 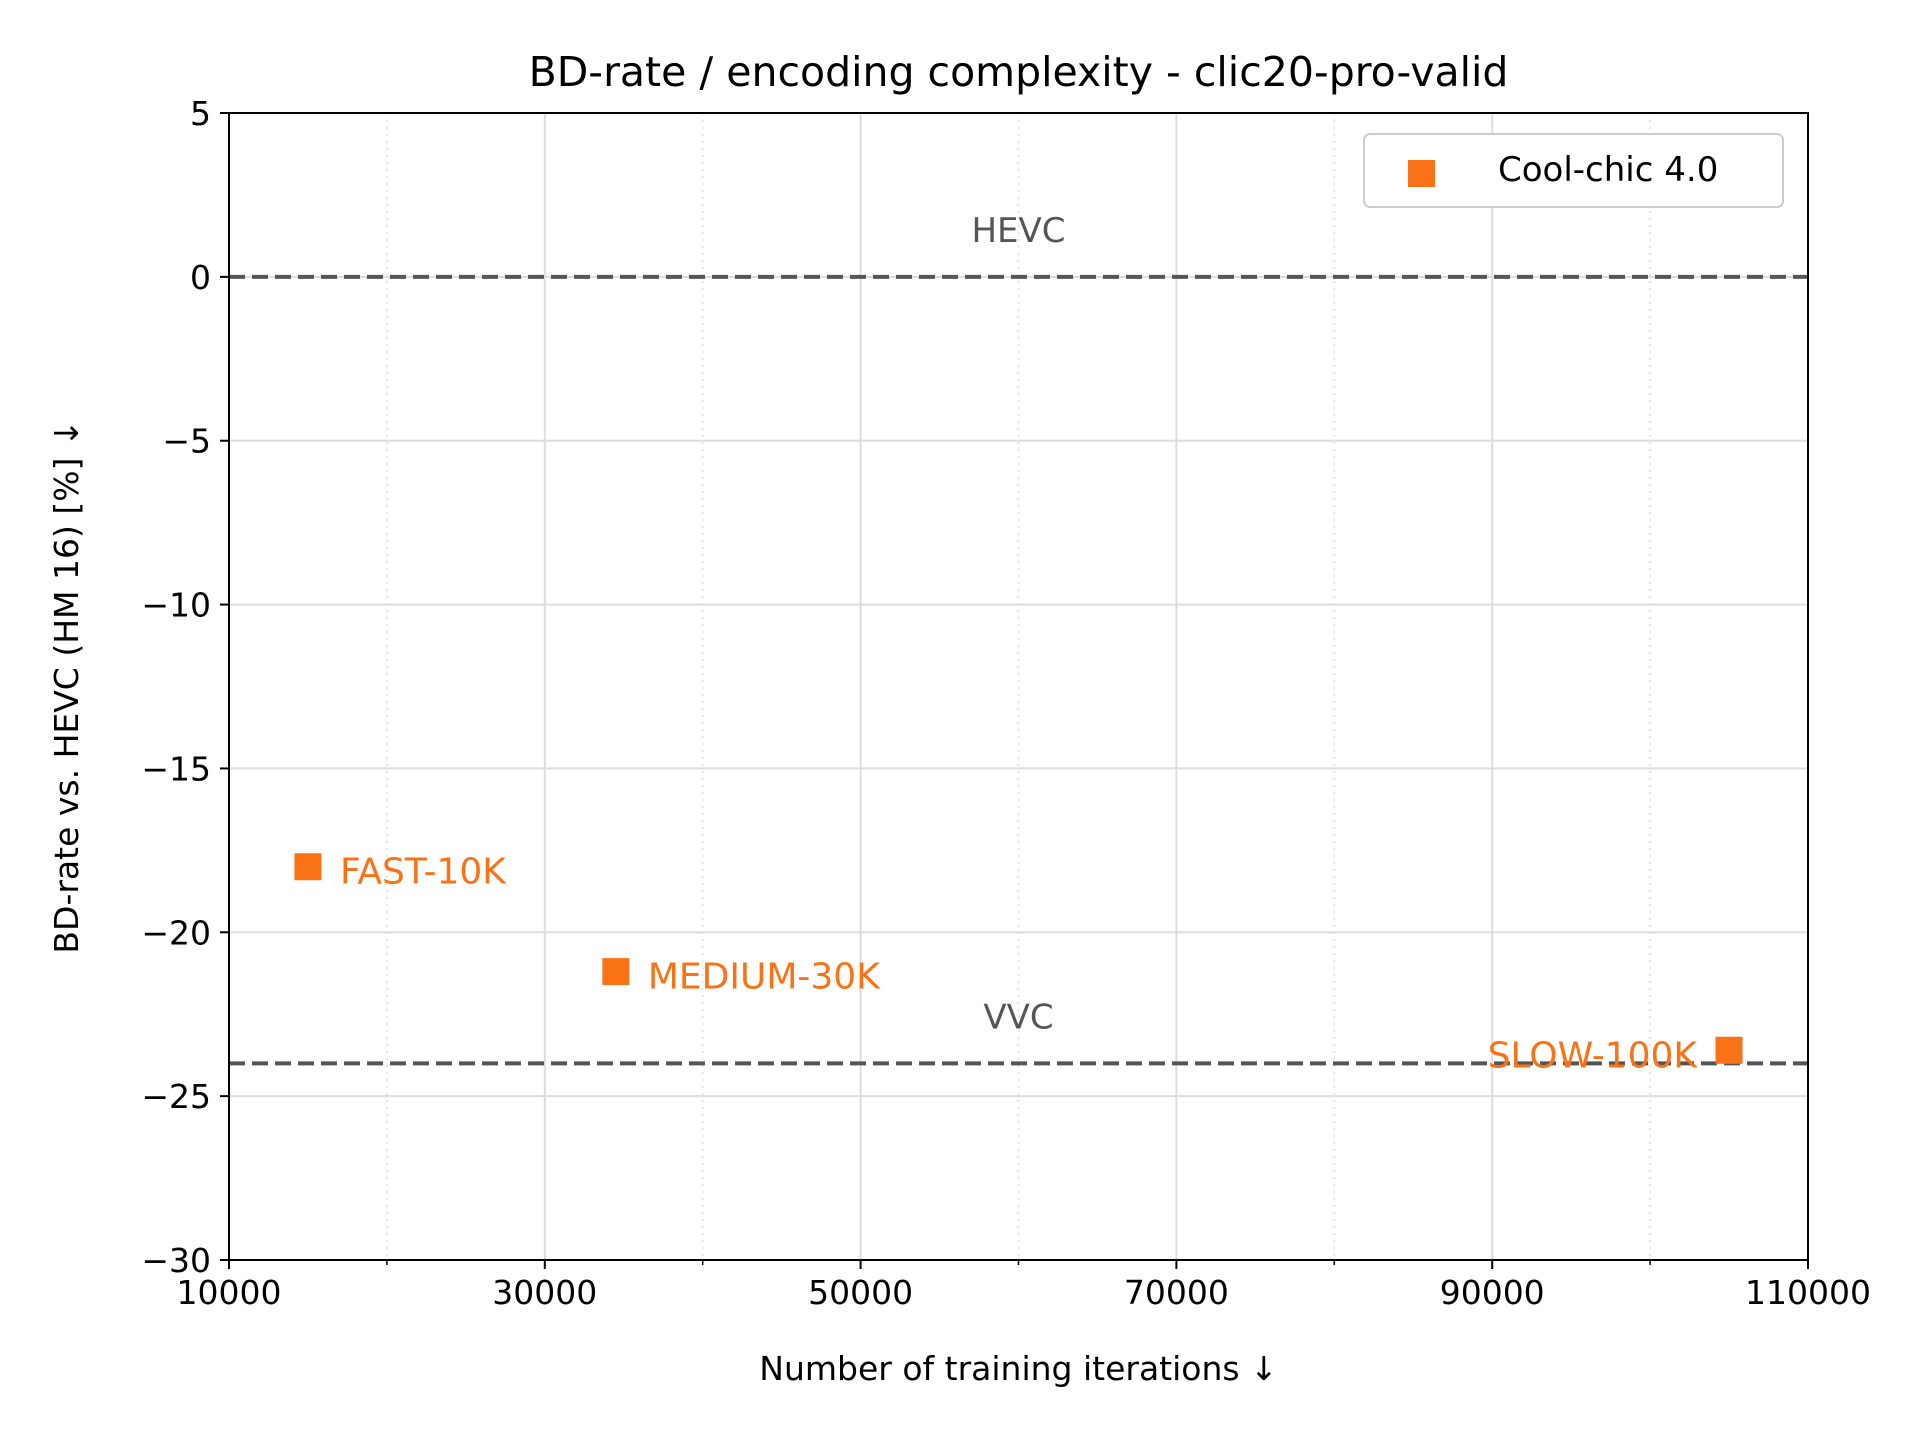 I want to click on reference-line-label: VVC, so click(x=1018, y=1017).